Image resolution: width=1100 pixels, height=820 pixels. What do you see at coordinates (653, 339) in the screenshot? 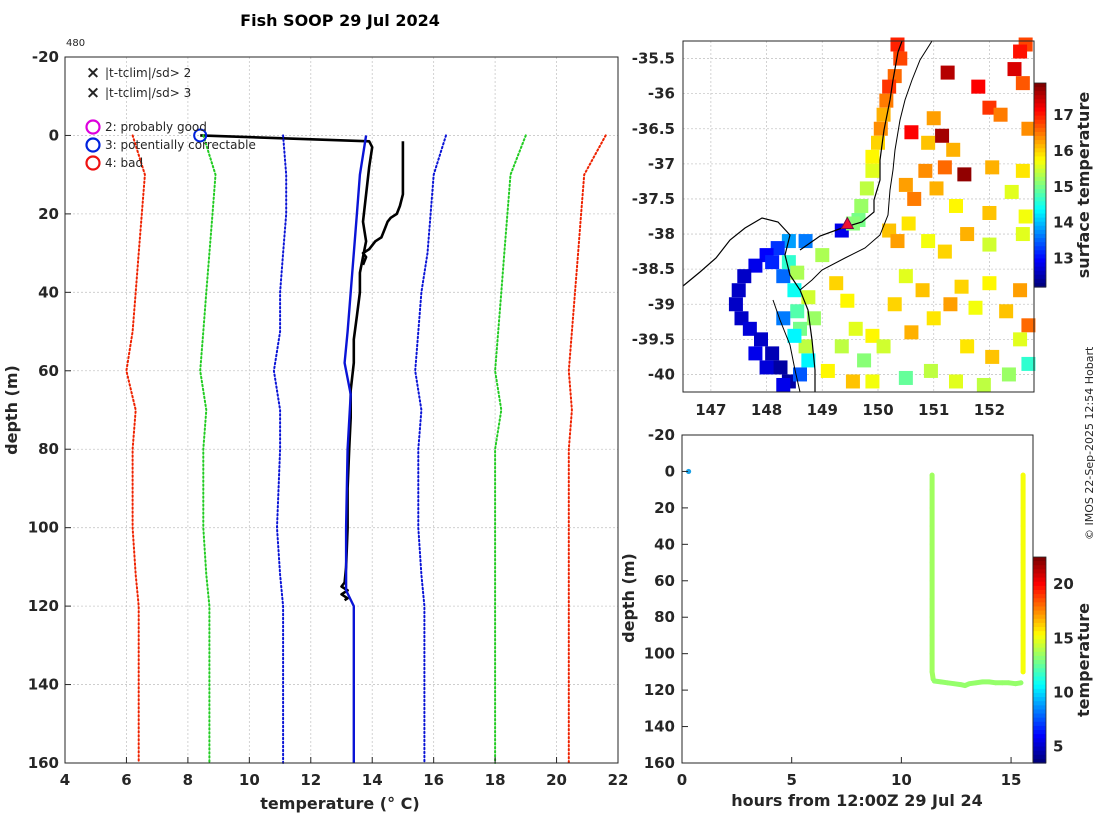
I see `map-ytick-label: -39.5` at bounding box center [653, 339].